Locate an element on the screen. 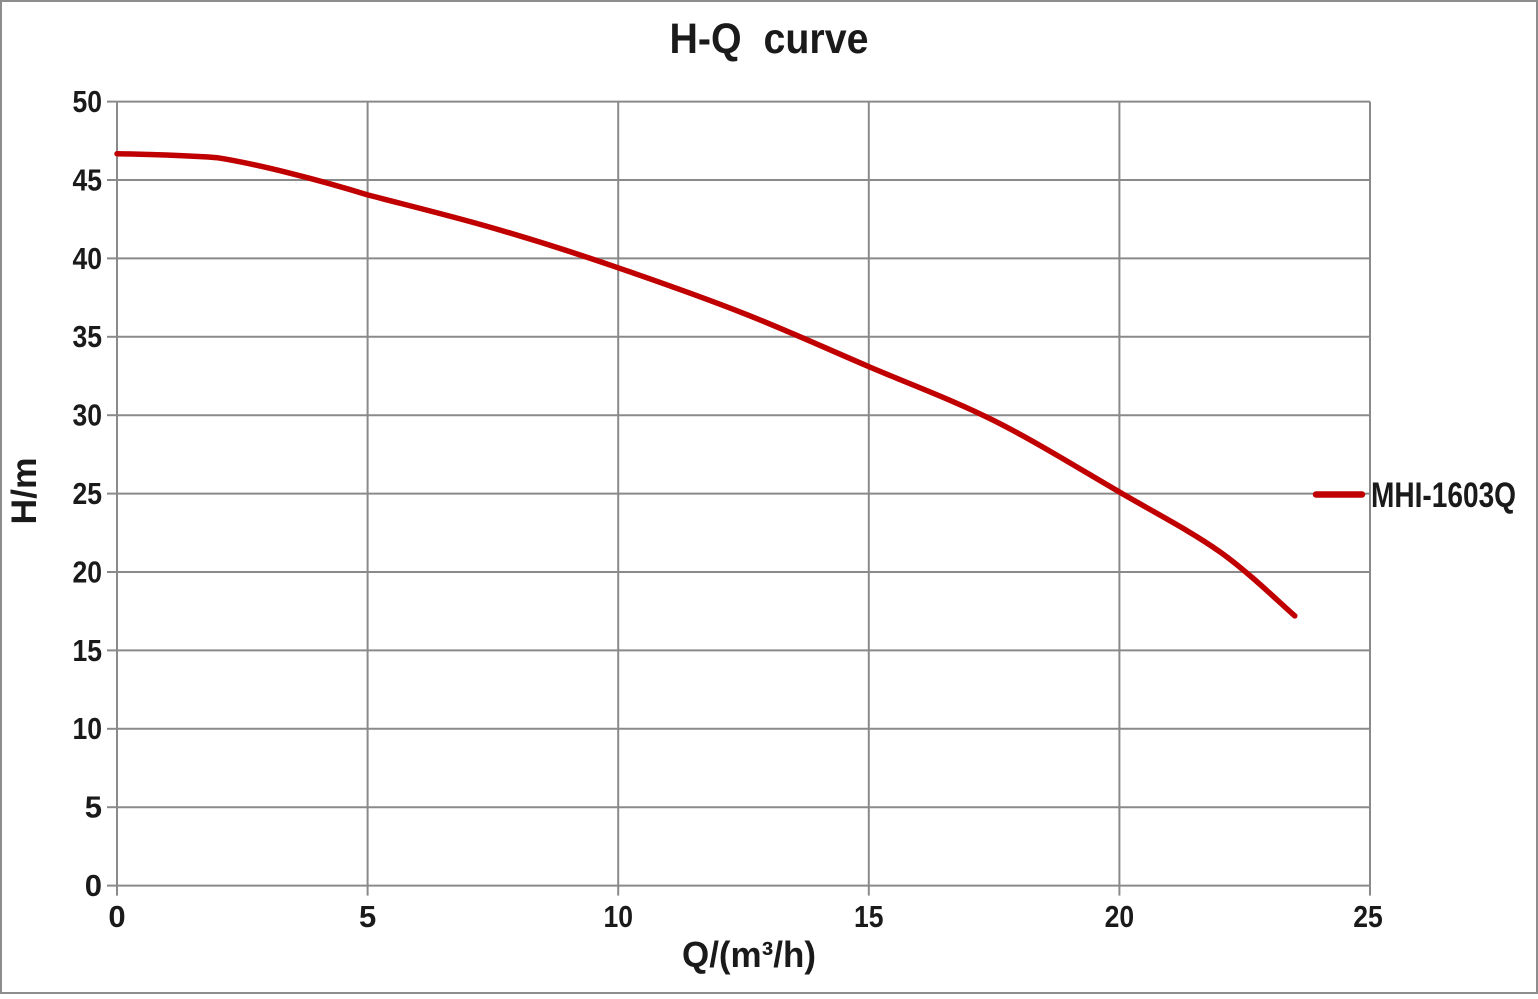  svg-text: Q/(m³/h) is located at coordinates (749, 954).